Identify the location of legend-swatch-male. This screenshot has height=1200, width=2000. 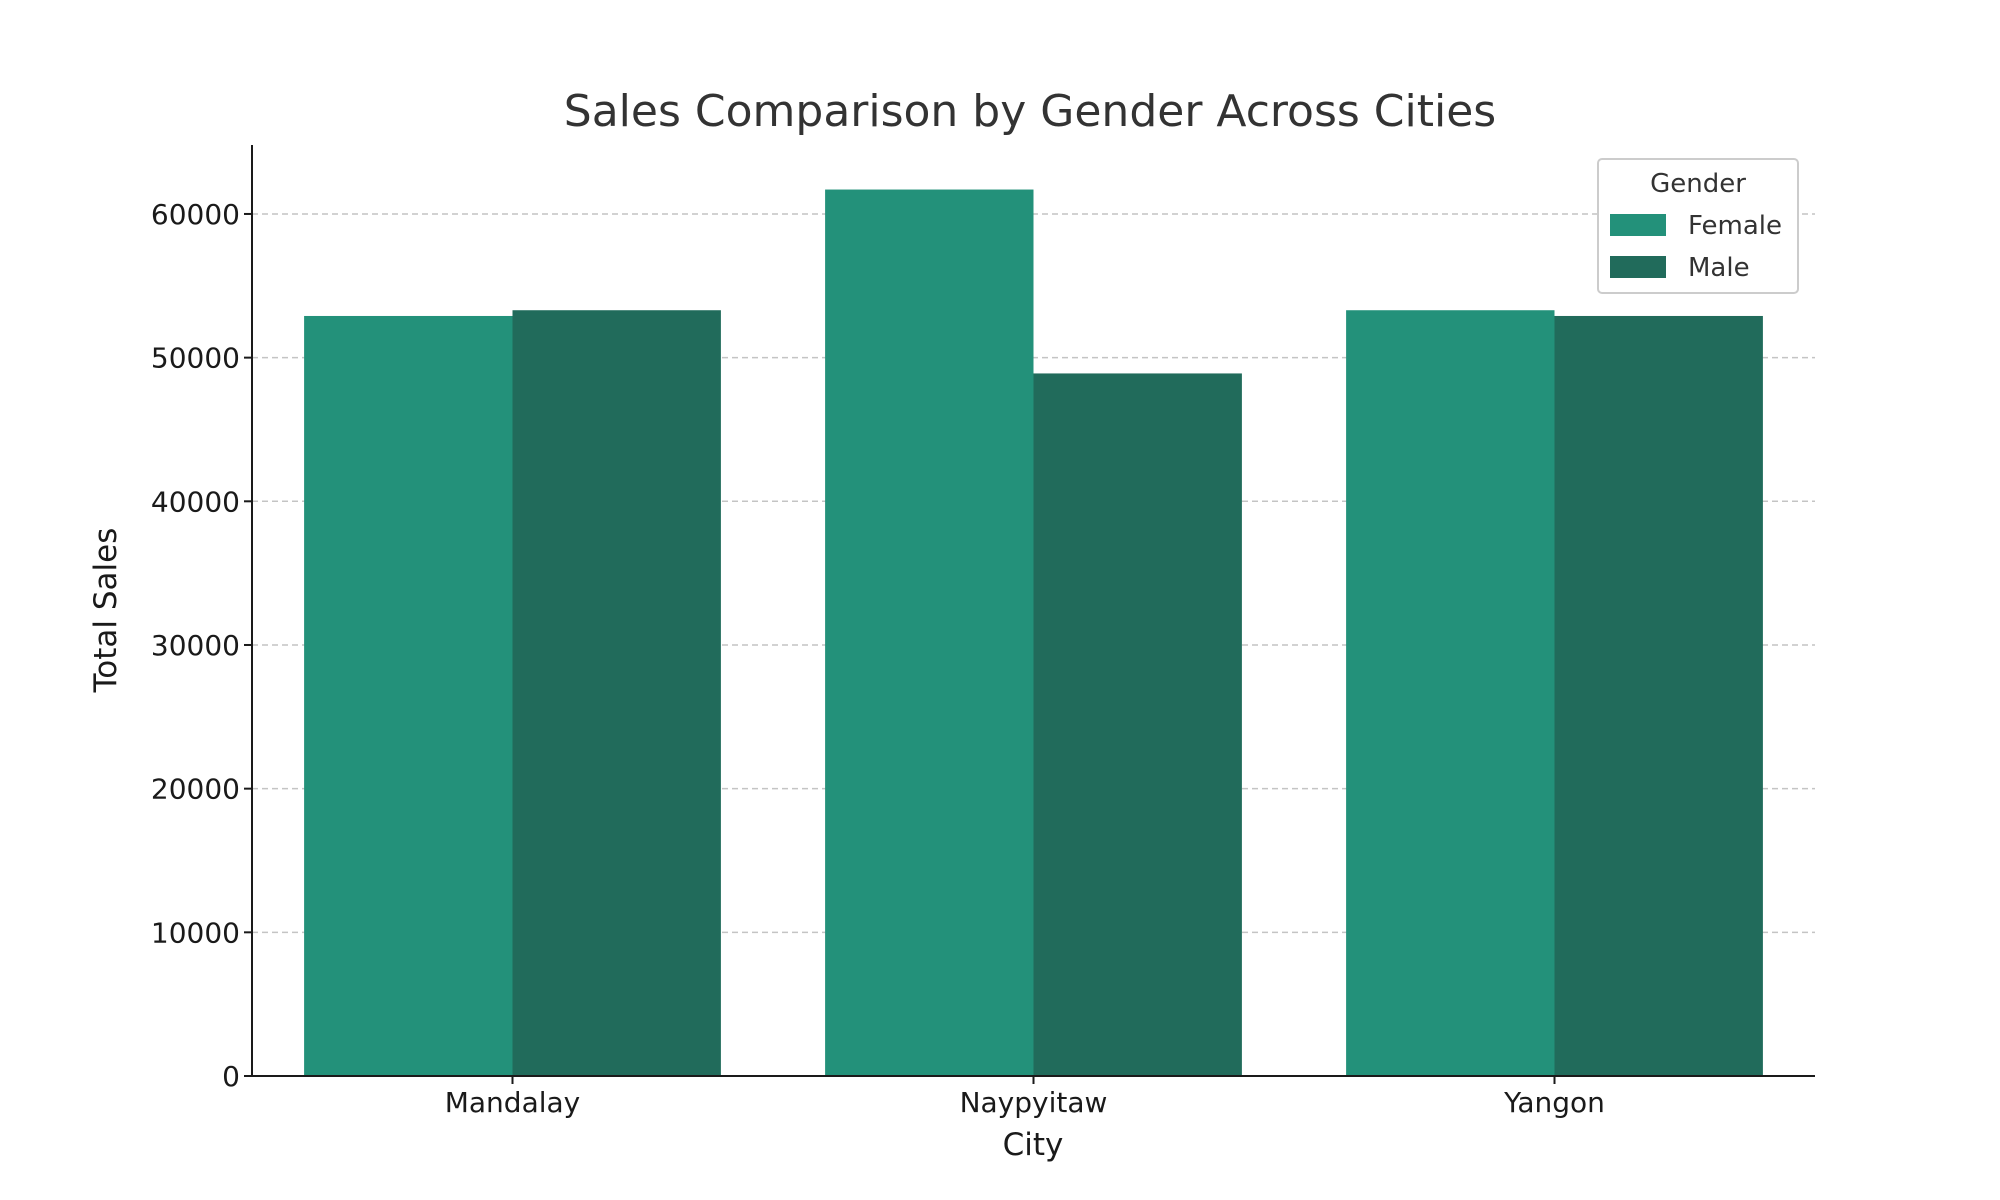
(1638, 267).